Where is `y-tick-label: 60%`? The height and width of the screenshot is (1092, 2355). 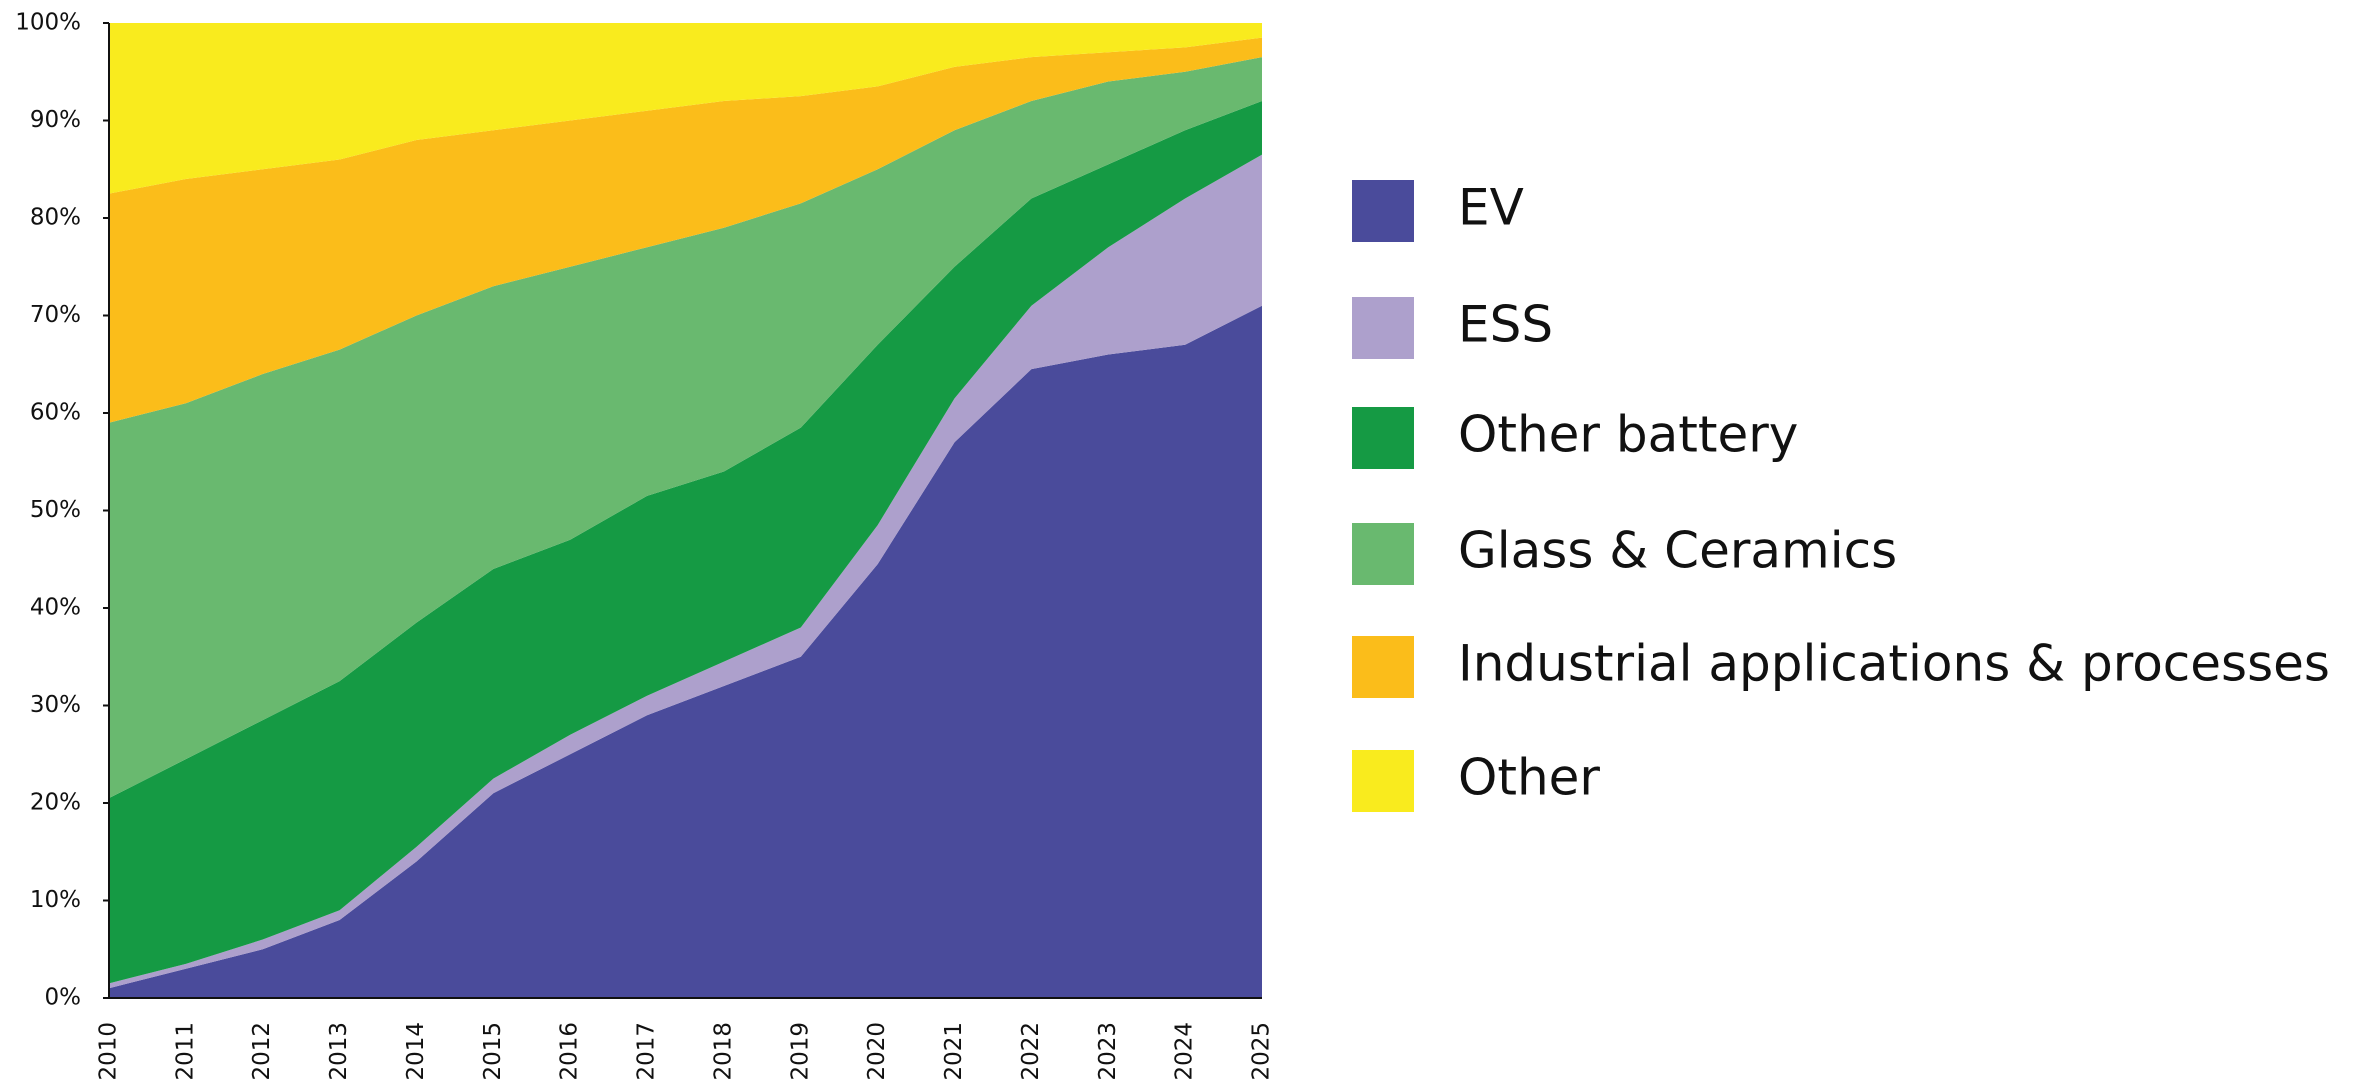 y-tick-label: 60% is located at coordinates (55, 413).